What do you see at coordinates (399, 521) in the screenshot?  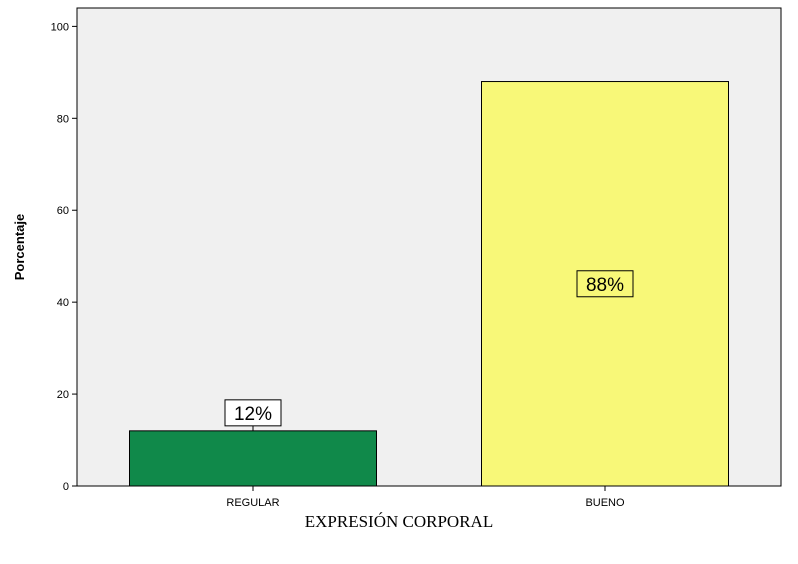 I see `x-axis-label: EXPRESIÓN CORPORAL` at bounding box center [399, 521].